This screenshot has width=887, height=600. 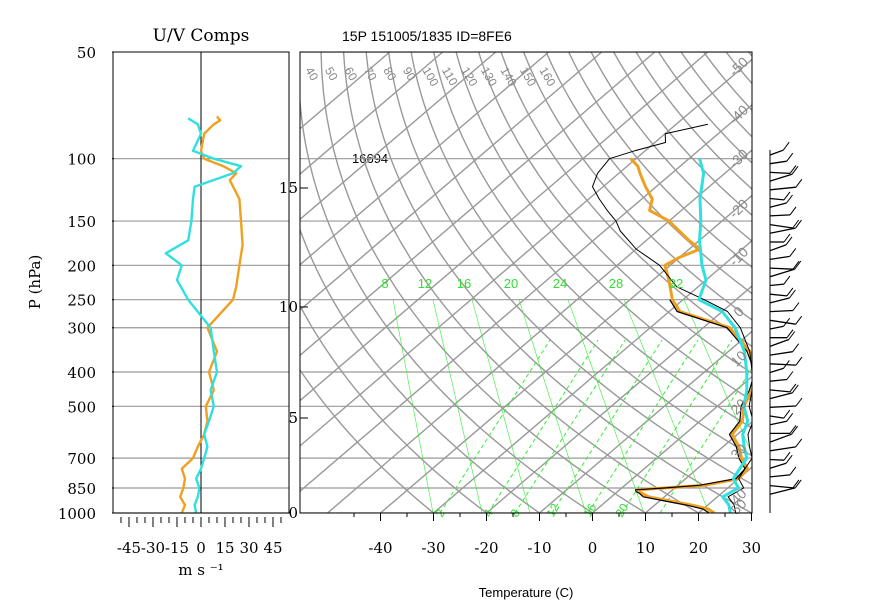 What do you see at coordinates (786, 327) in the screenshot?
I see `wind-barbs` at bounding box center [786, 327].